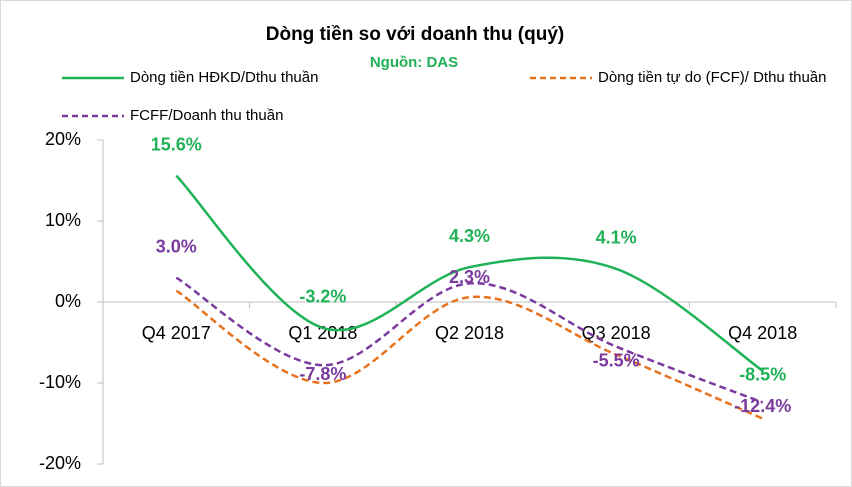 The height and width of the screenshot is (487, 852). I want to click on data-label: 4.1%, so click(616, 238).